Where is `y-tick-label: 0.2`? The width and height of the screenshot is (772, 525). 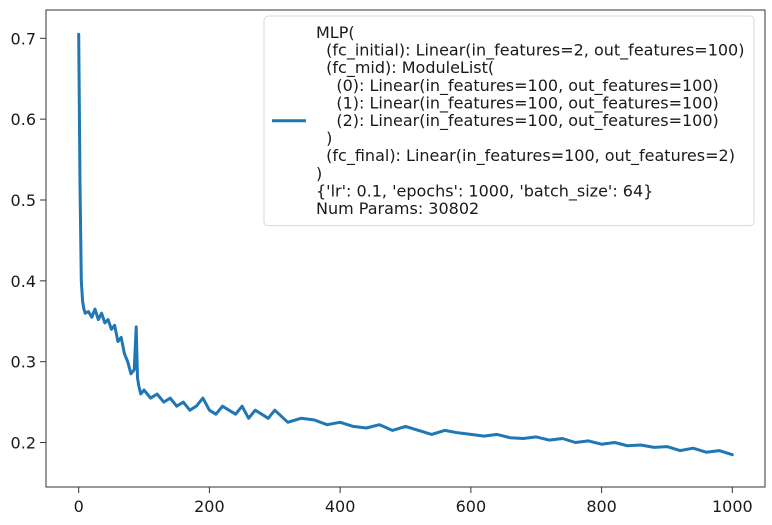 y-tick-label: 0.2 is located at coordinates (23, 443).